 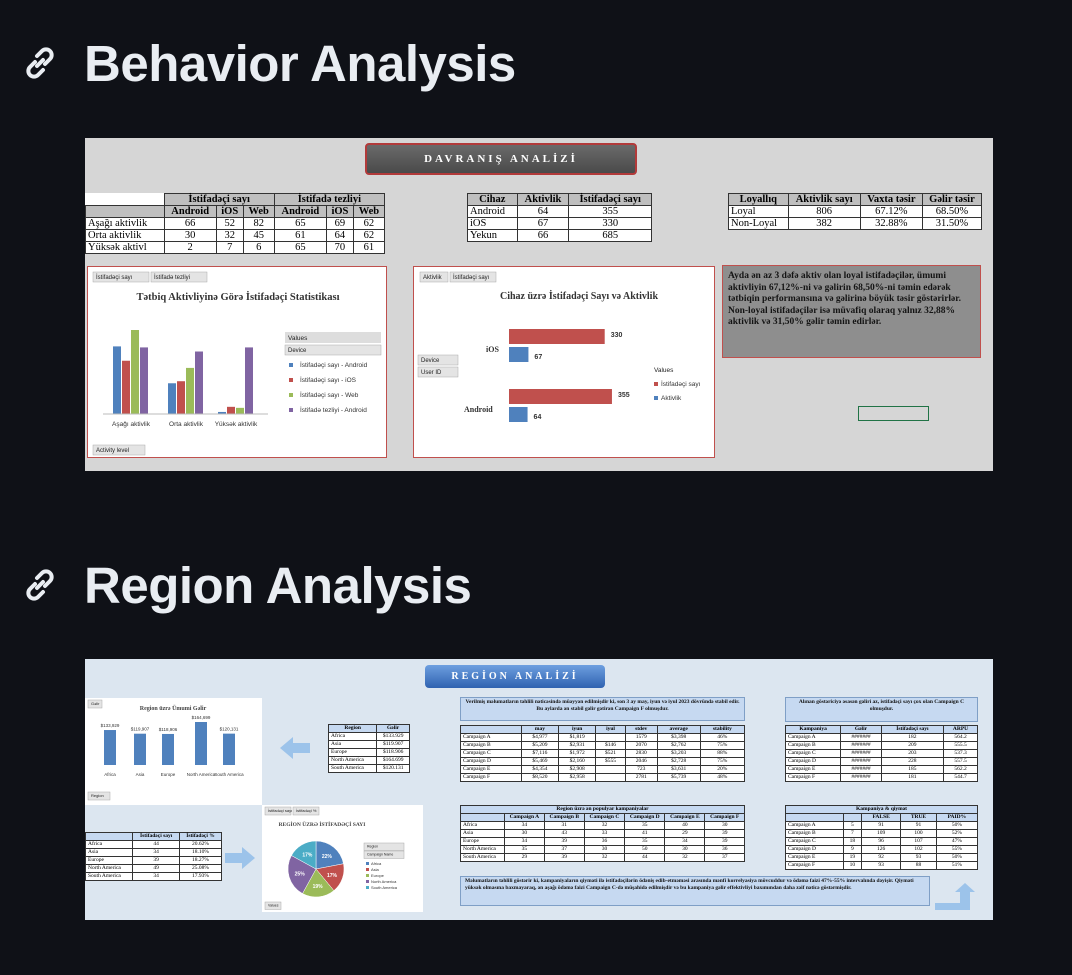 What do you see at coordinates (881, 753) in the screenshot?
I see `table-row: Campaign C ####### 203 537.3` at bounding box center [881, 753].